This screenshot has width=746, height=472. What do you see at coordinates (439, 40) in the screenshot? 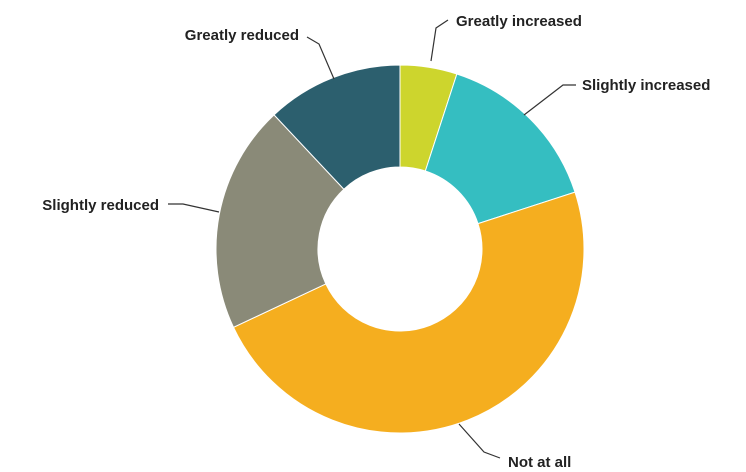
I see `leader-line-greatly-increased` at bounding box center [439, 40].